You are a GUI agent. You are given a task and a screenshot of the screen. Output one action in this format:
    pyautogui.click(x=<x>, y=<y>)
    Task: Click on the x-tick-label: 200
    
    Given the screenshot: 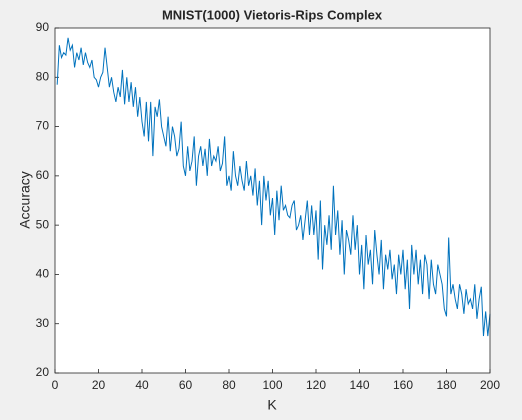 What is the action you would take?
    pyautogui.click(x=490, y=385)
    